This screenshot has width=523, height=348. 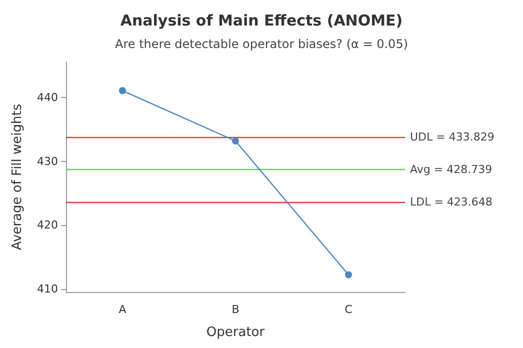 I want to click on chart-subtitle: Are there detectable operator biases? (α = 0.05), so click(x=261, y=44).